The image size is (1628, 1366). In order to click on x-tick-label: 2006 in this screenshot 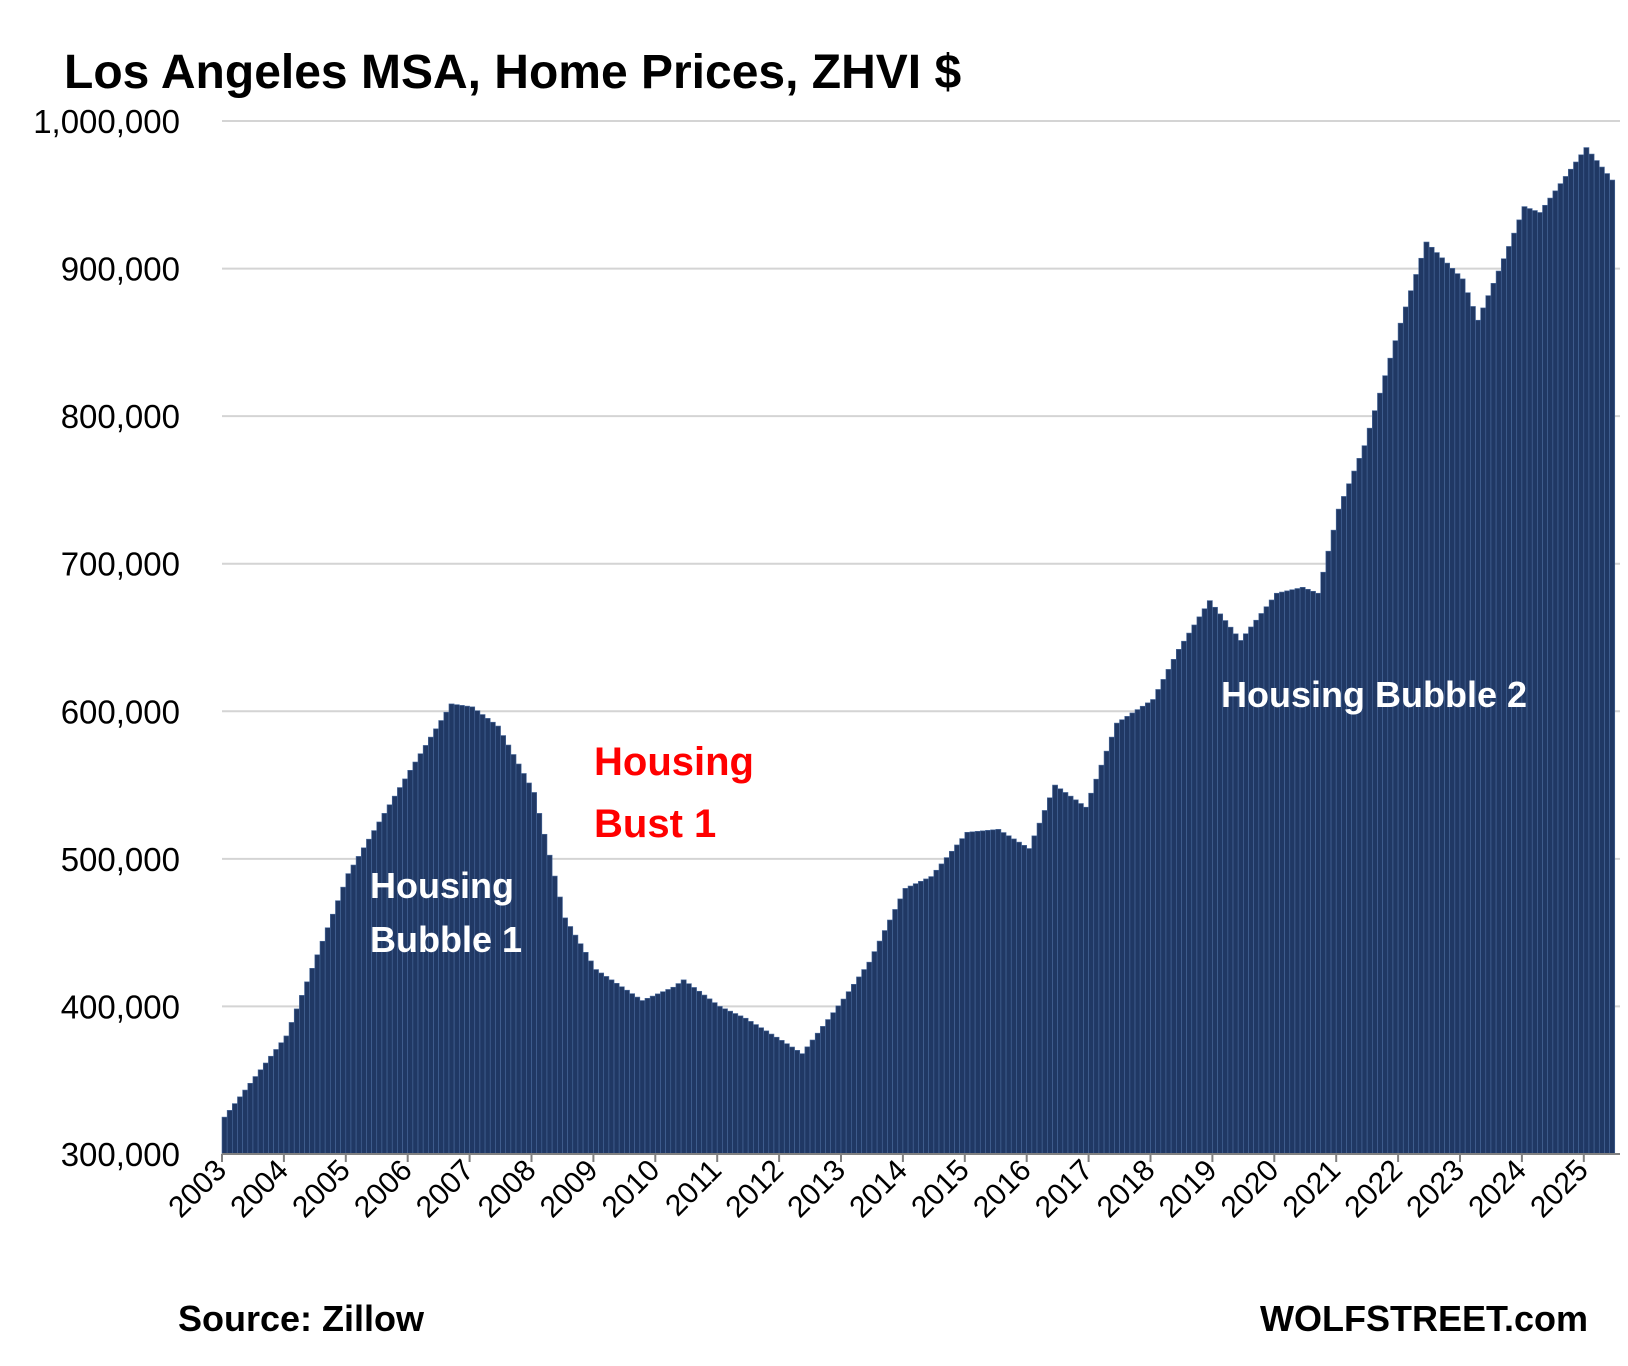, I will do `click(383, 1189)`.